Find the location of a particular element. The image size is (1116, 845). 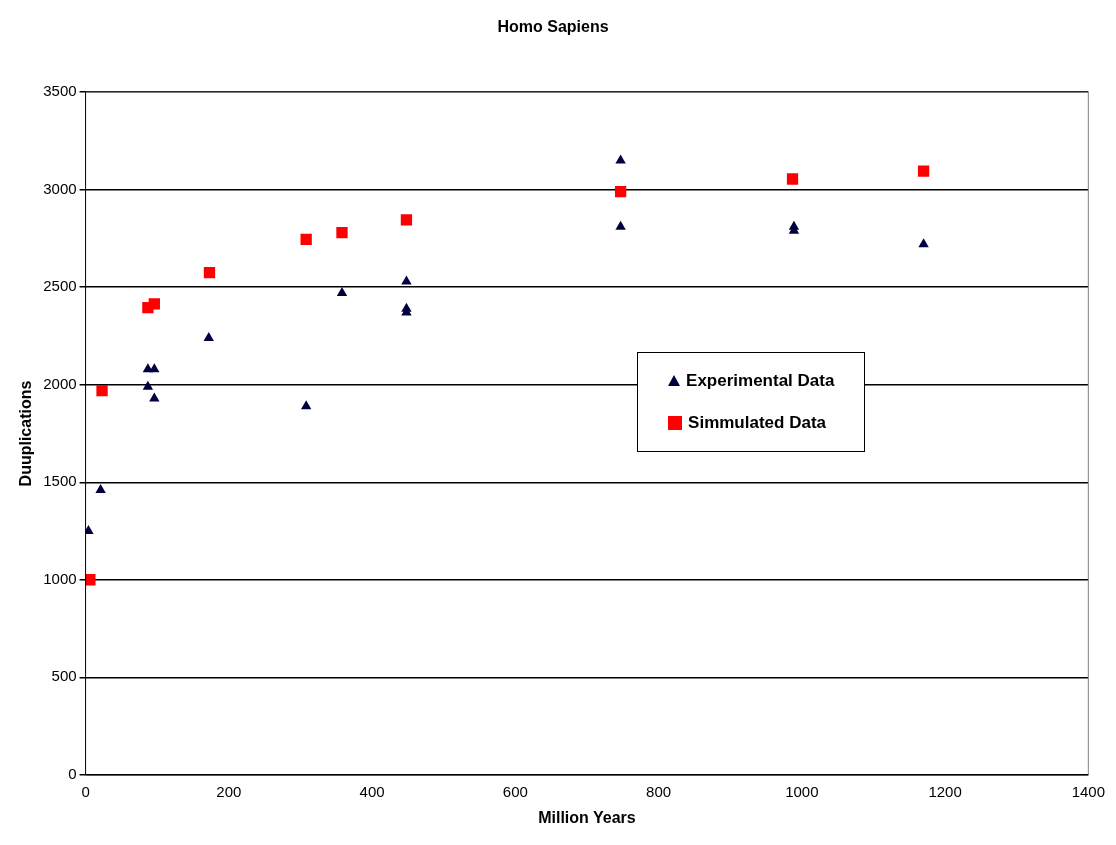

x-tick-label: 400 is located at coordinates (372, 791).